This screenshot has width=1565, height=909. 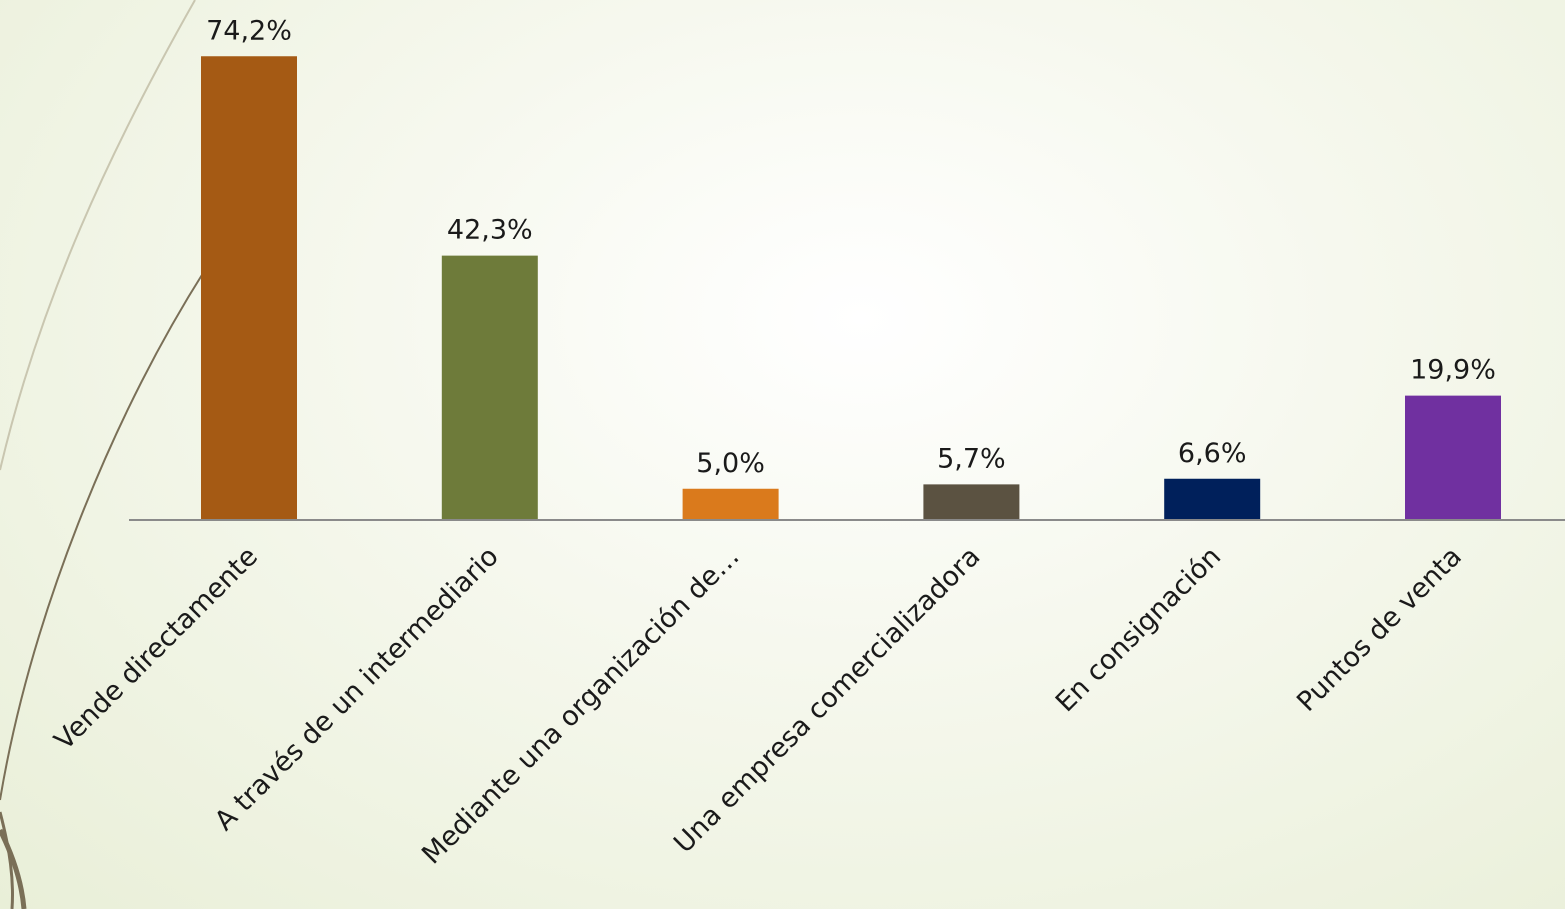 What do you see at coordinates (1453, 370) in the screenshot?
I see `data-label: 19,9%` at bounding box center [1453, 370].